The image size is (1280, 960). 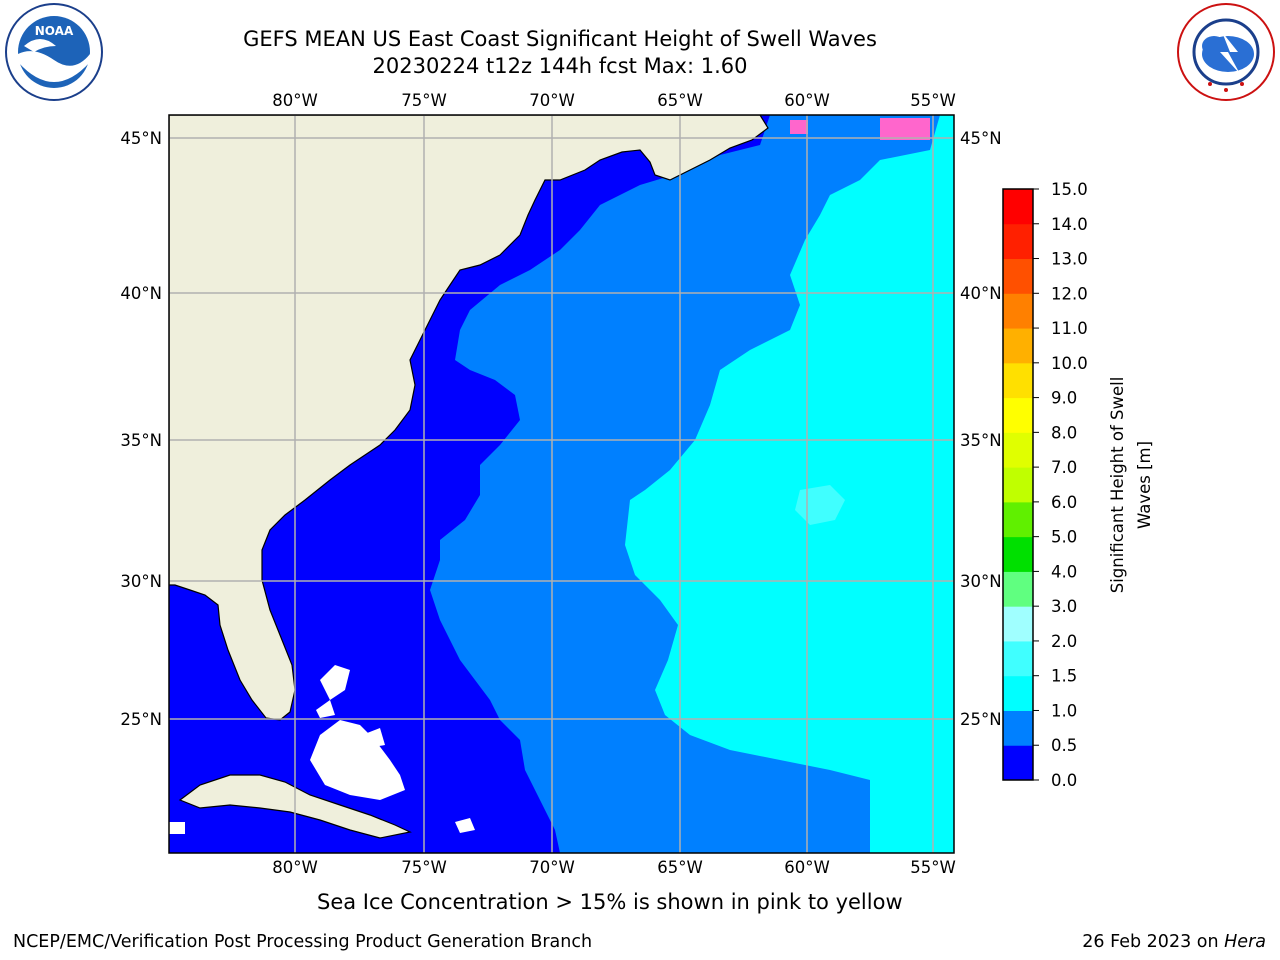 I want to click on nws-logo, so click(x=1226, y=52).